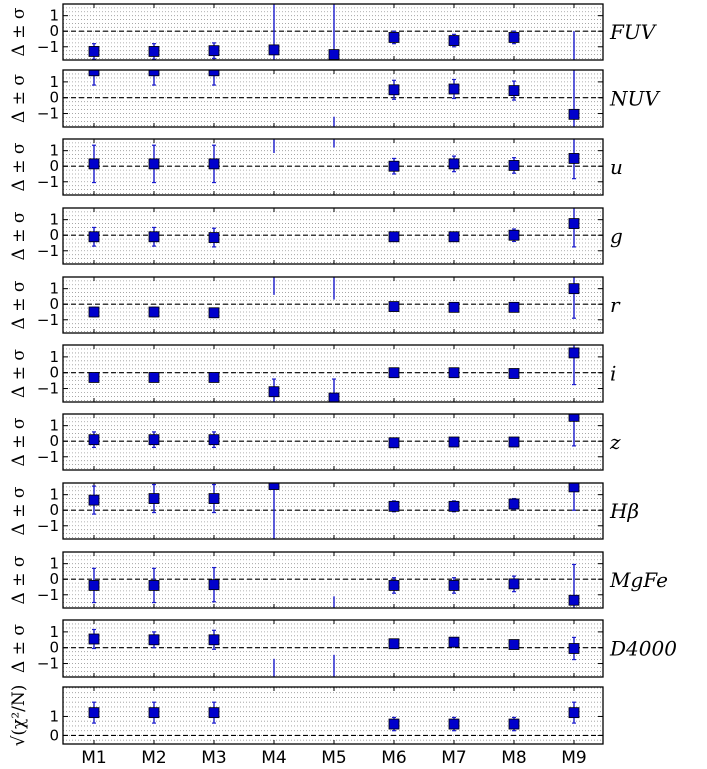  What do you see at coordinates (635, 99) in the screenshot?
I see `panel-label: NUV` at bounding box center [635, 99].